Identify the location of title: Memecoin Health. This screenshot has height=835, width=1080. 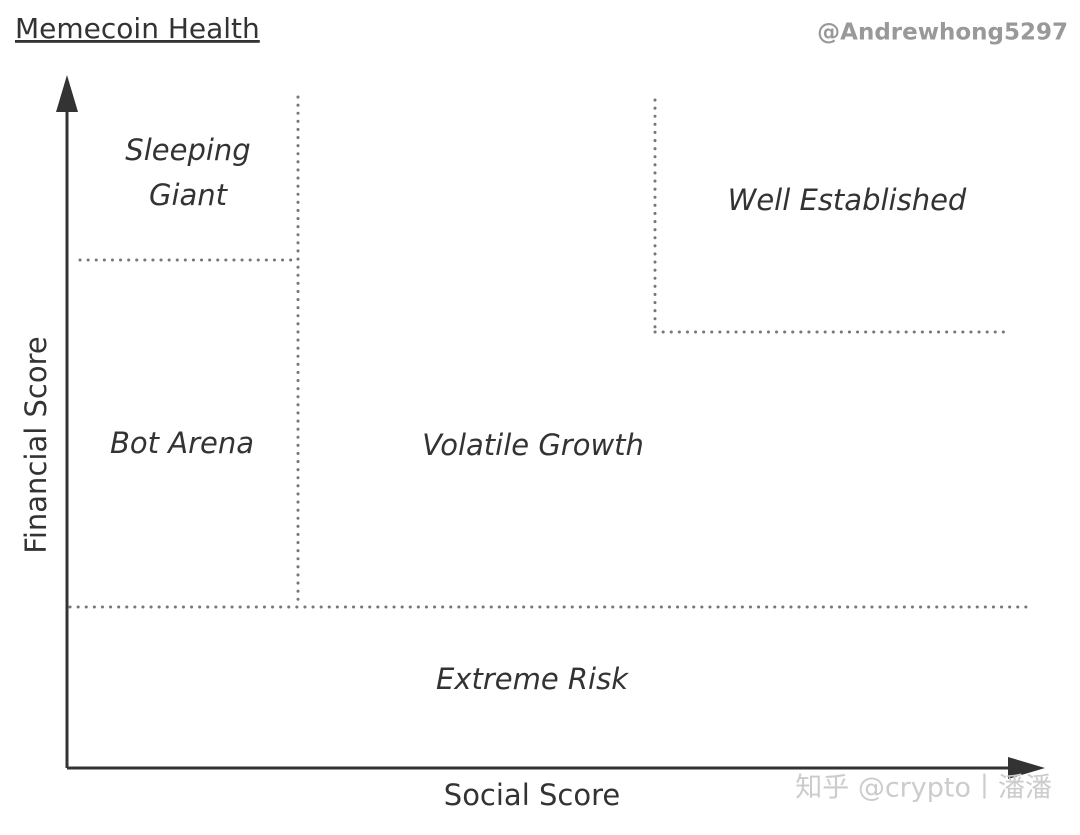
(137, 28).